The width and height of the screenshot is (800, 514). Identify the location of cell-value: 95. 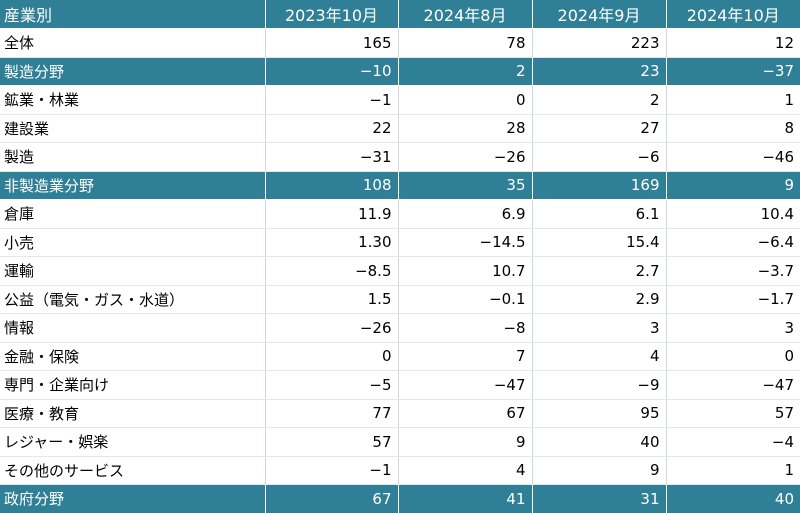
(599, 413).